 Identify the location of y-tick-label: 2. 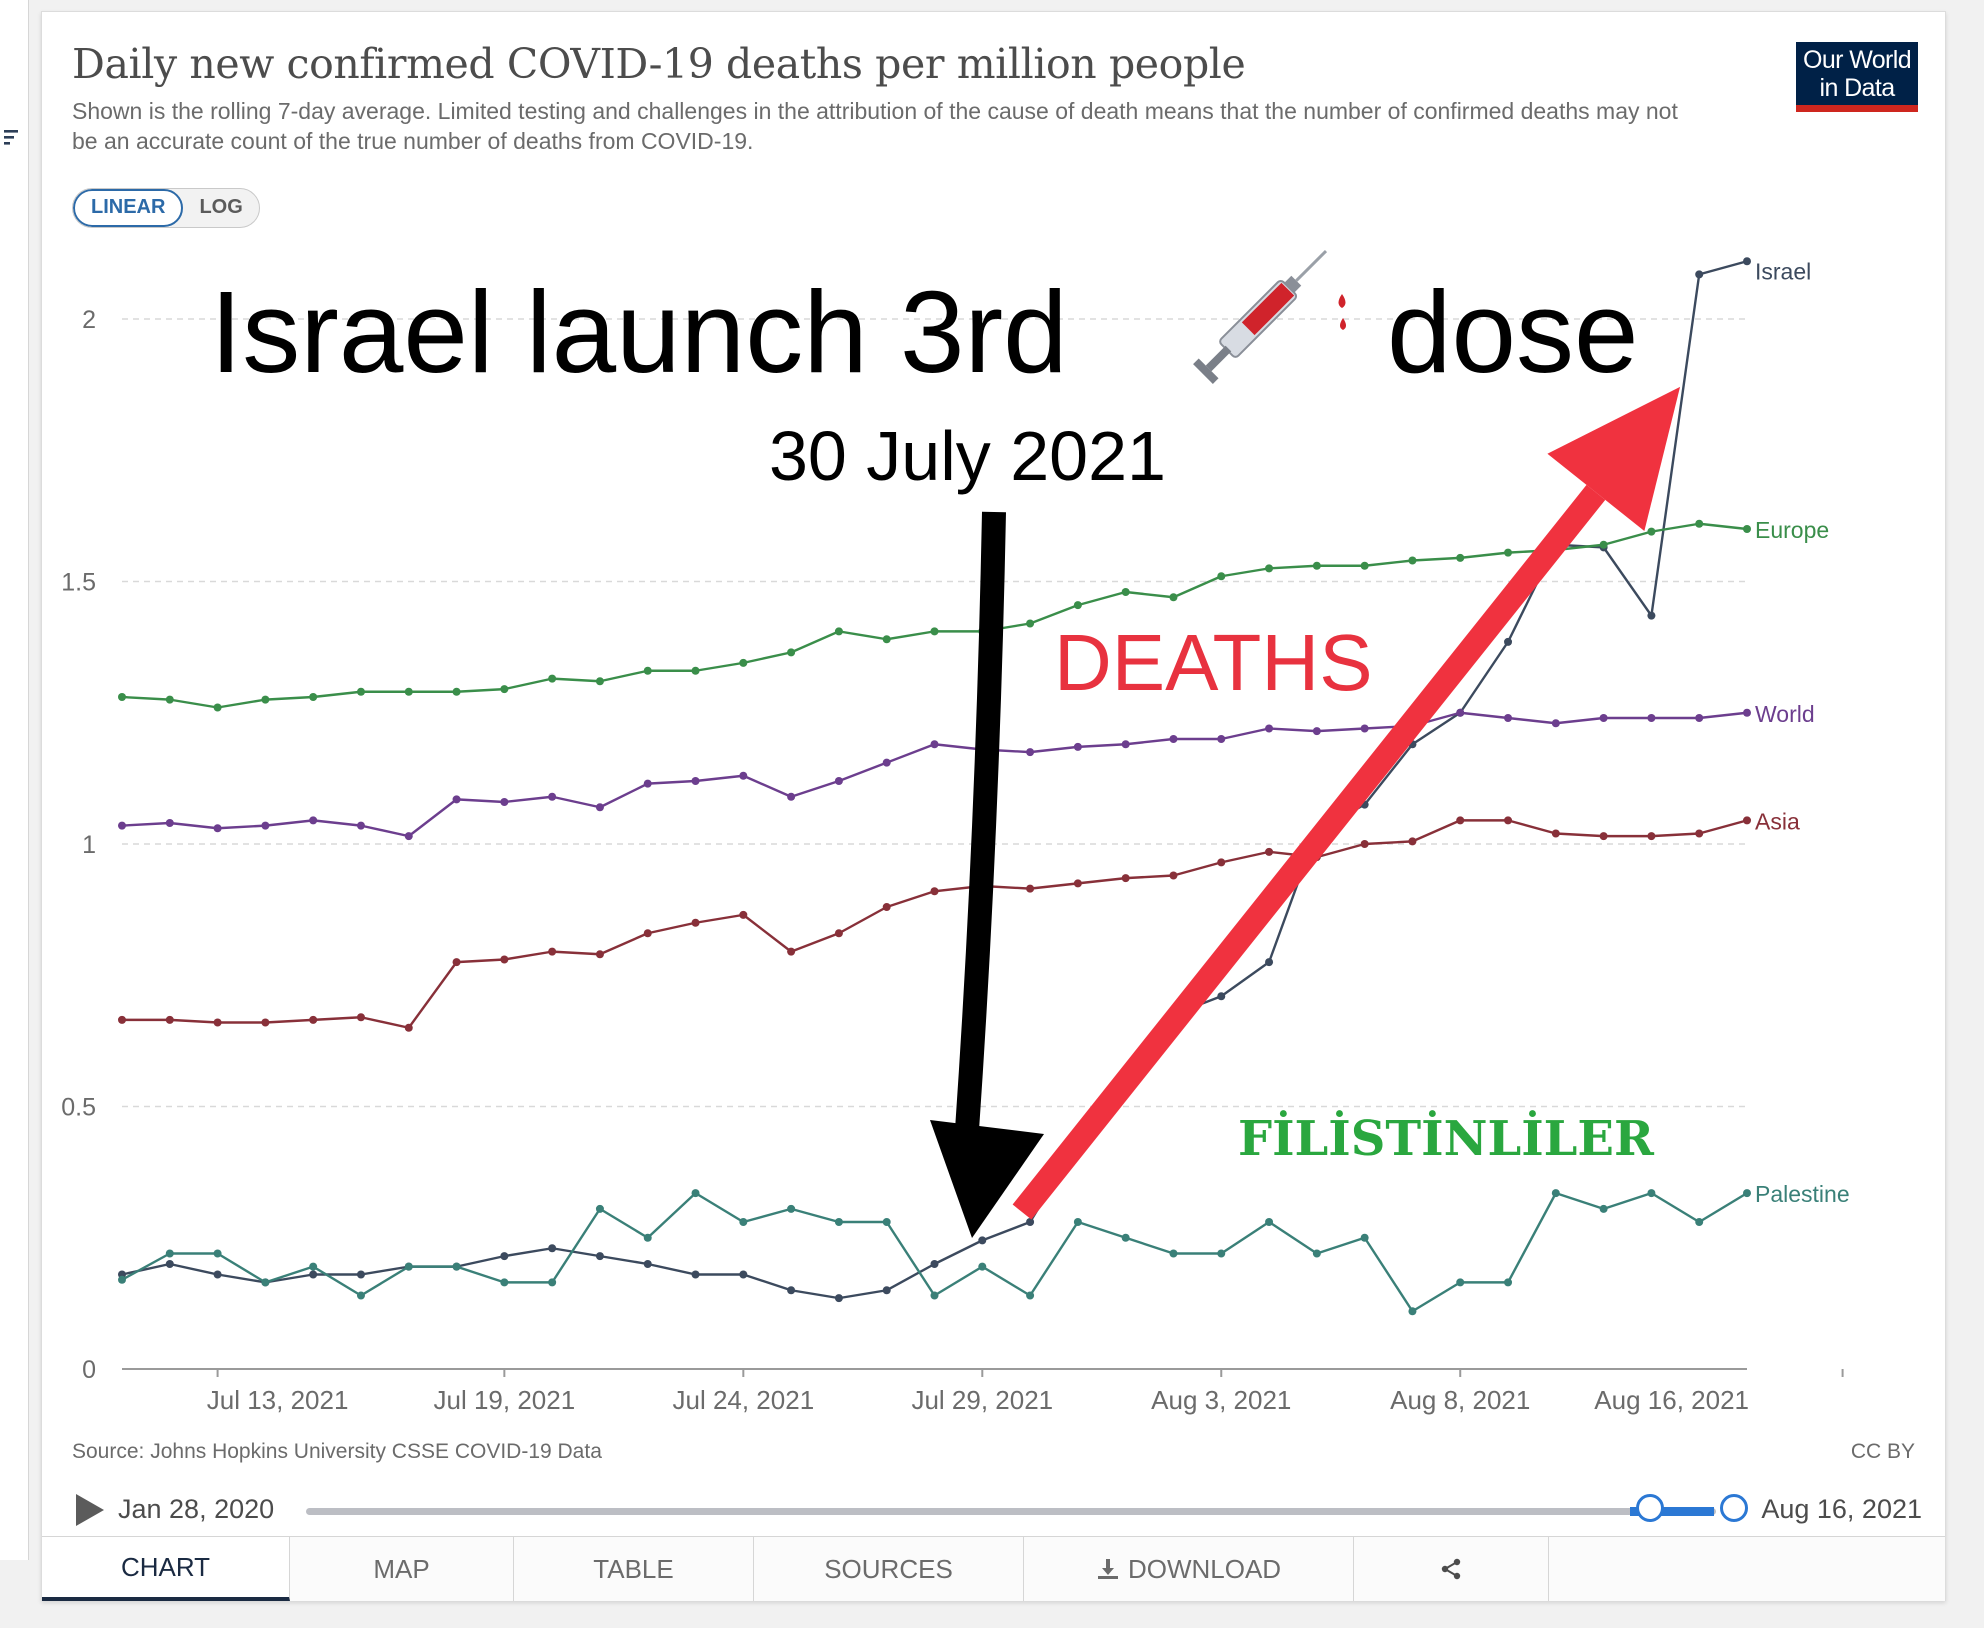
(89, 320).